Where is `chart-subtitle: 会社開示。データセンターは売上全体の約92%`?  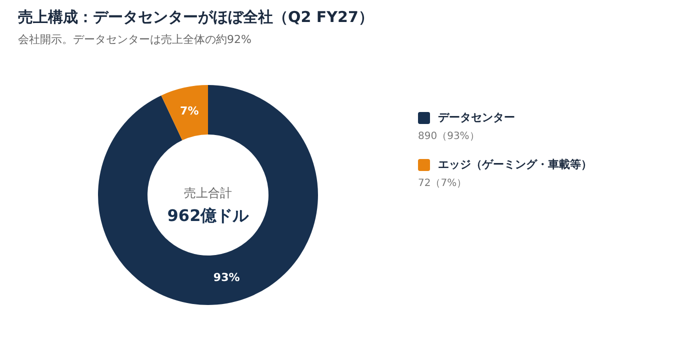
chart-subtitle: 会社開示。データセンターは売上全体の約92% is located at coordinates (135, 39).